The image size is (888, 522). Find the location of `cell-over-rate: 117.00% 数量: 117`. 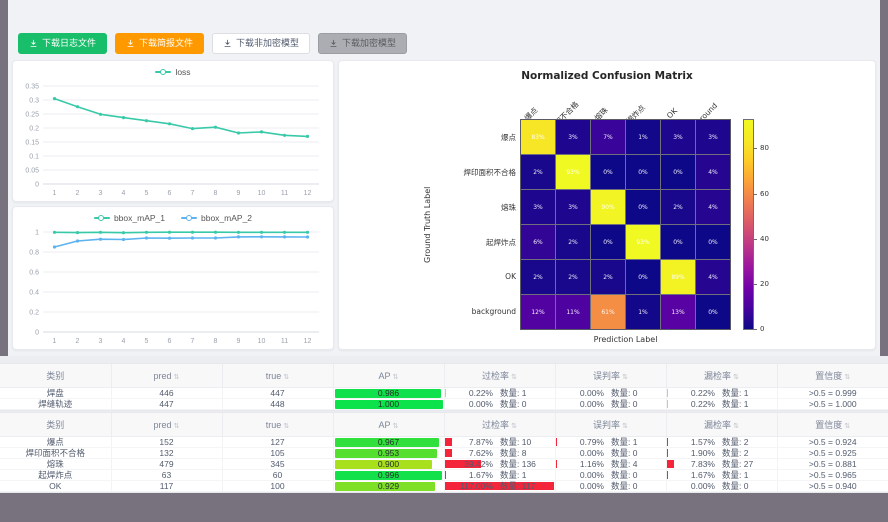

cell-over-rate: 117.00% 数量: 117 is located at coordinates (500, 486).